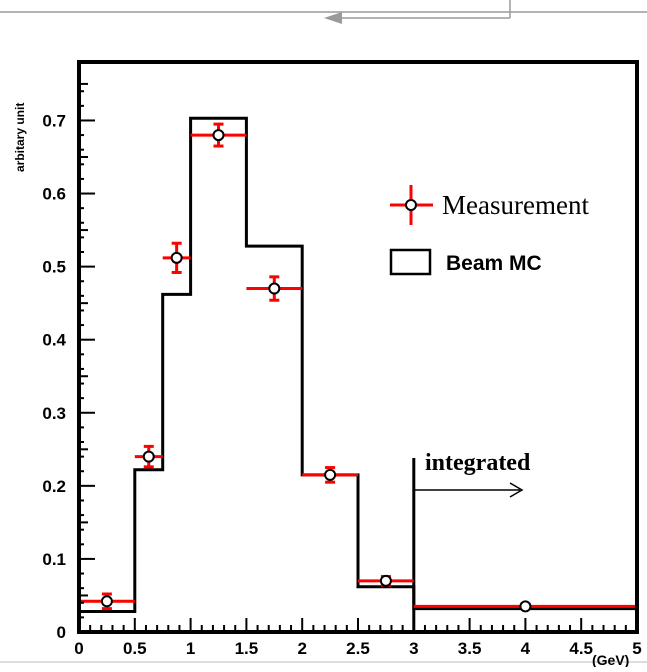 Image resolution: width=647 pixels, height=672 pixels. I want to click on x-tick-label: 2.5, so click(358, 648).